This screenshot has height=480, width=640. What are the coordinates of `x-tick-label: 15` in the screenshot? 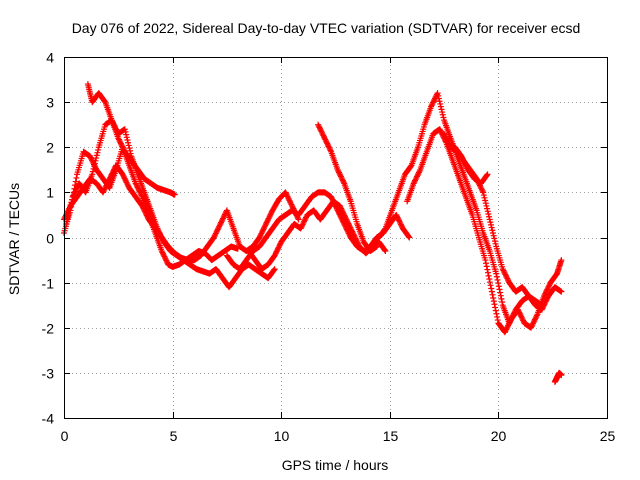 It's located at (391, 436).